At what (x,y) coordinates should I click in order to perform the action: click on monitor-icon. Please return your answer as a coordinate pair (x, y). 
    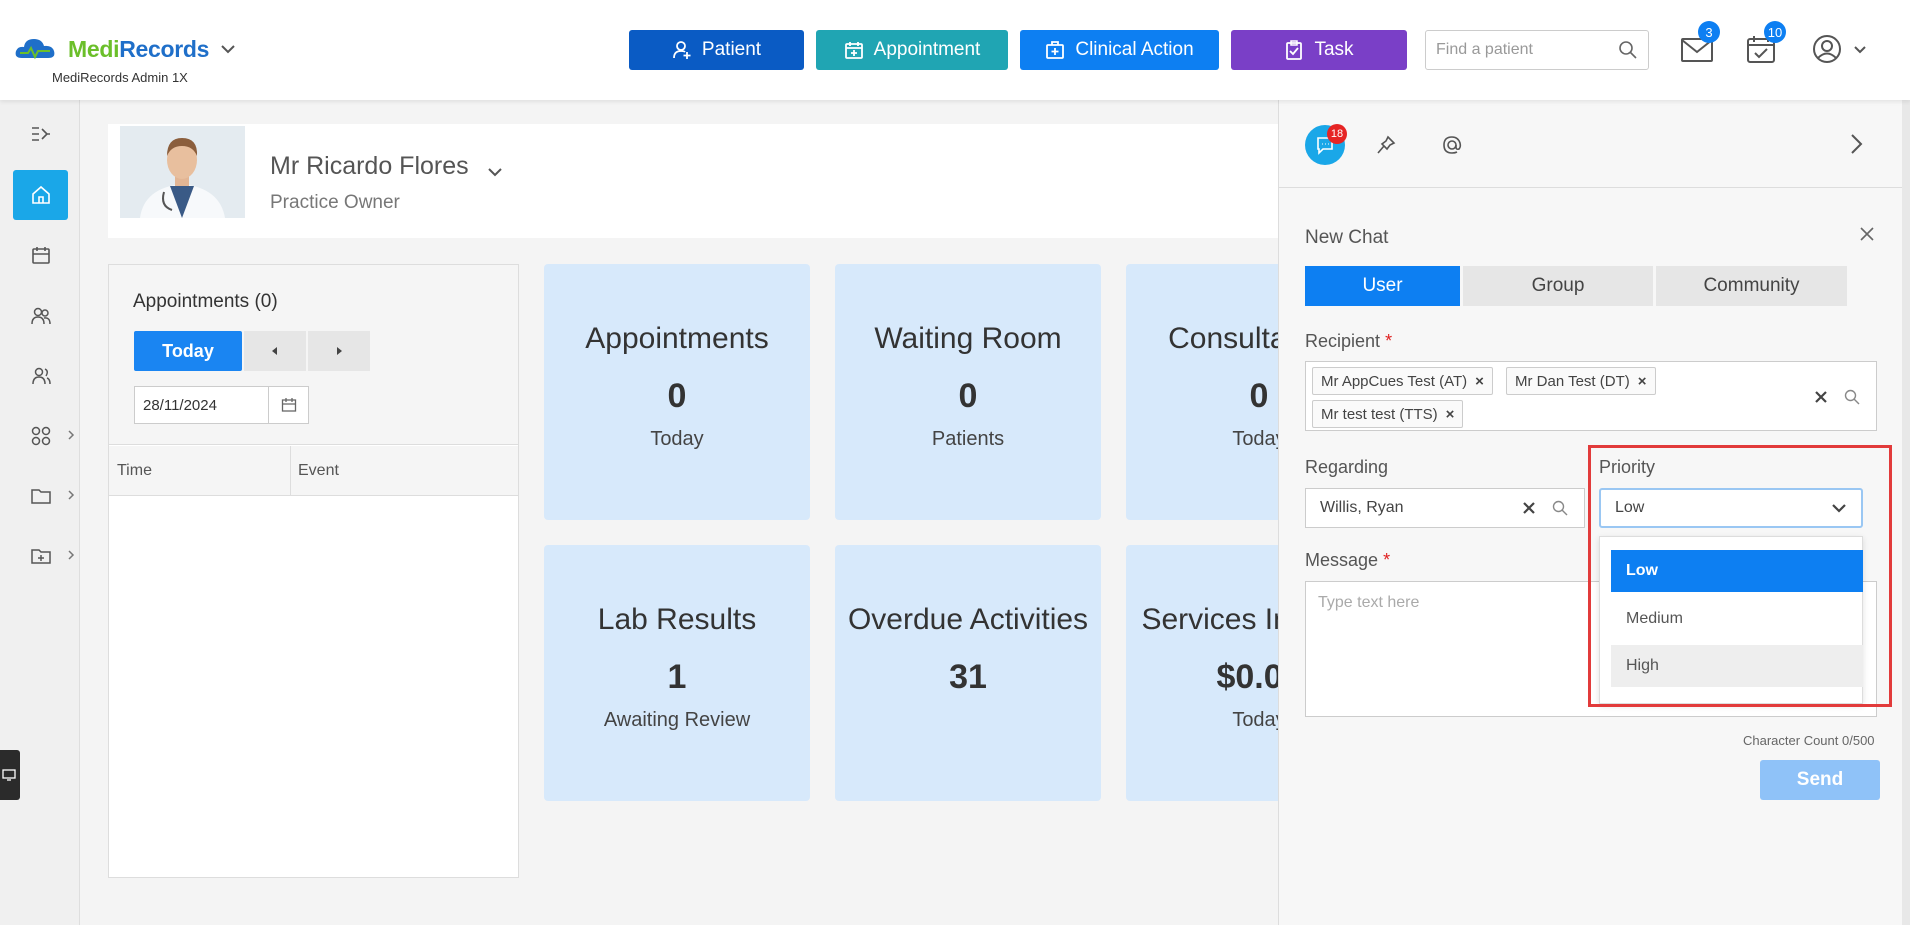
    Looking at the image, I should click on (9, 775).